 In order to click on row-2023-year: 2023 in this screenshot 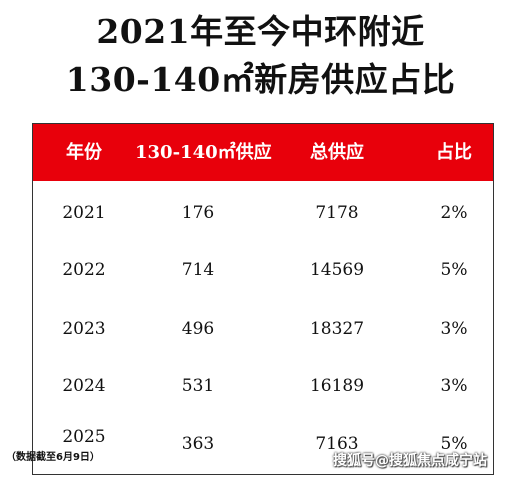, I will do `click(84, 329)`.